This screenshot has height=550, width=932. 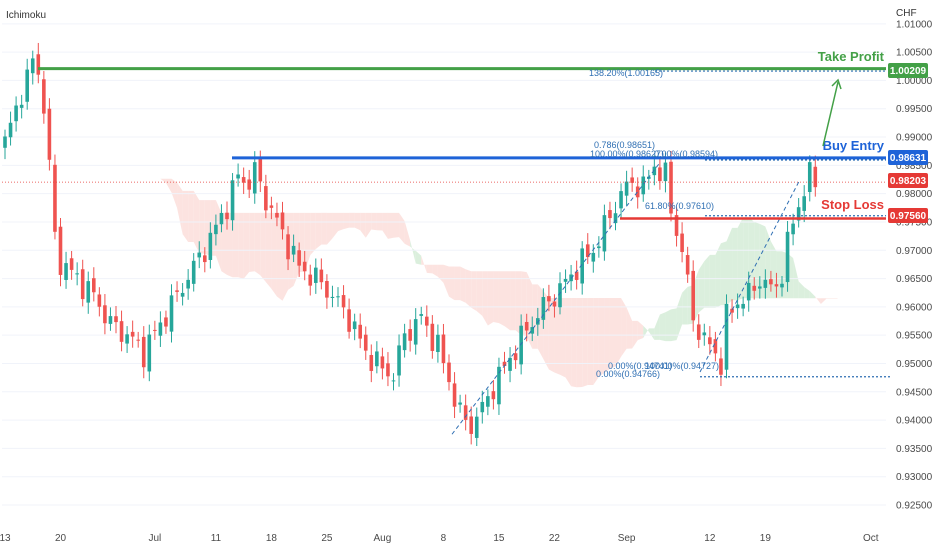 What do you see at coordinates (686, 154) in the screenshot?
I see `fib-label-0-a: 0.00%(0.98594)` at bounding box center [686, 154].